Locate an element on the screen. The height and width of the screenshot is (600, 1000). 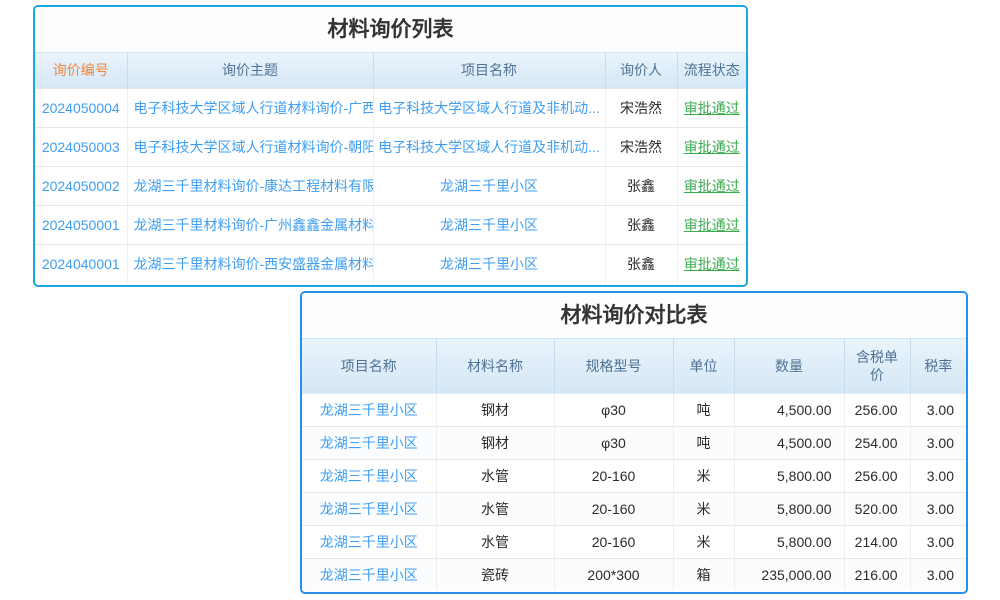
table-row: 龙湖三千里小区 水管 20-160 米 5,800.00 520.00 3.00 is located at coordinates (634, 508).